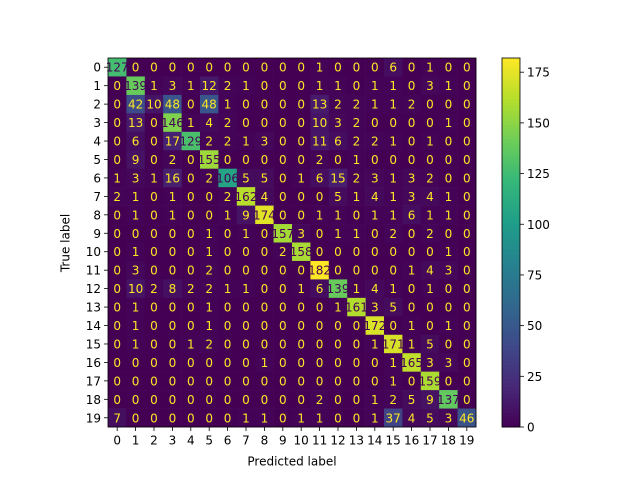 The height and width of the screenshot is (480, 640). Describe the element at coordinates (97, 160) in the screenshot. I see `y-tick-label: 5` at that location.